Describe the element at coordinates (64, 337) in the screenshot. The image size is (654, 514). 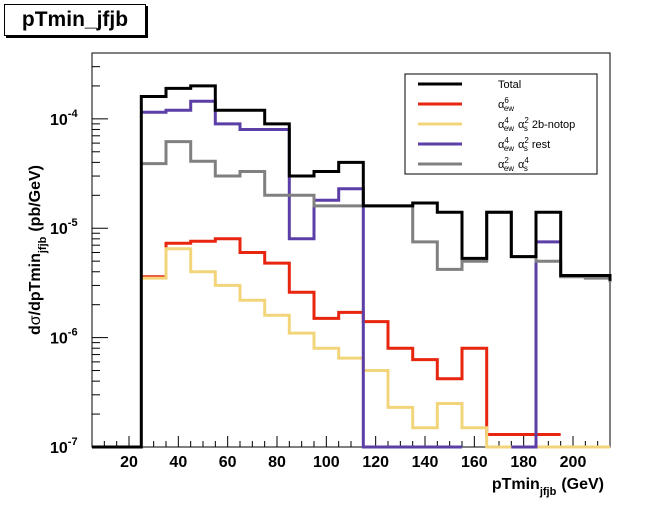
I see `y-tick-label: 10⁻⁶` at that location.